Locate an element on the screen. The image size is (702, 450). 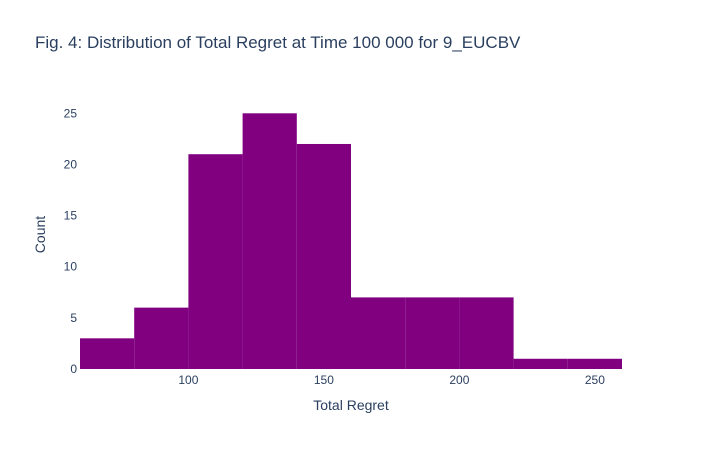
x-tick-label: 200 is located at coordinates (459, 380).